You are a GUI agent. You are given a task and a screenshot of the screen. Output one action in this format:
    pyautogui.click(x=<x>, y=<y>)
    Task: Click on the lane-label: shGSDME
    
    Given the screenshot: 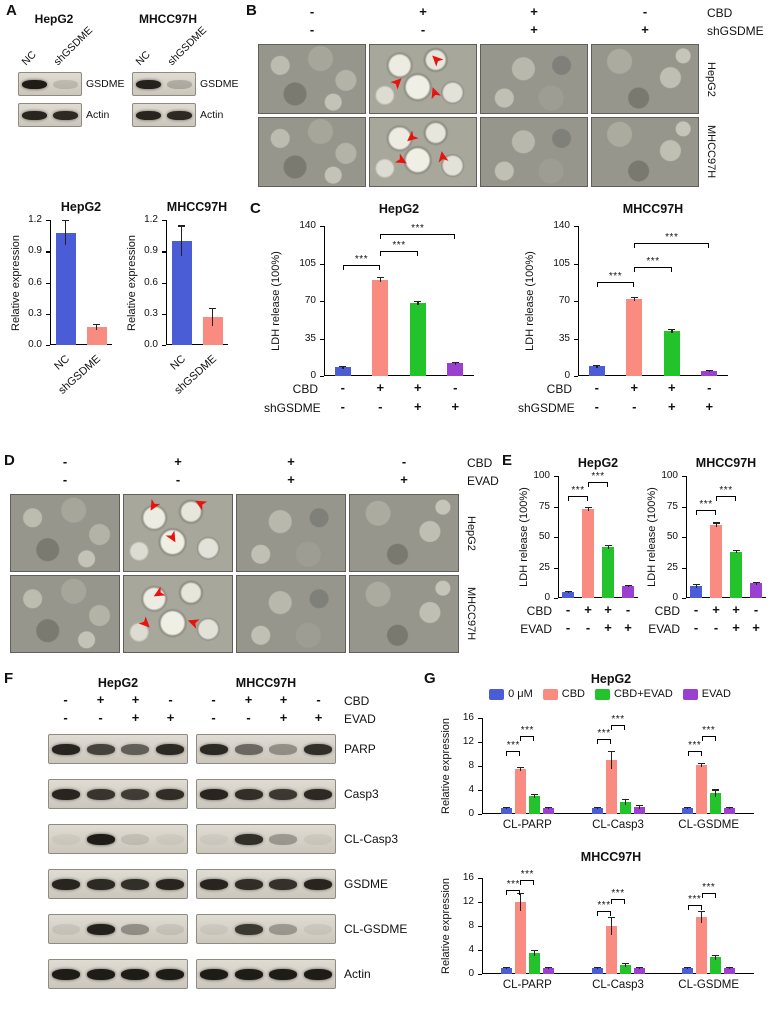 What is the action you would take?
    pyautogui.click(x=187, y=46)
    